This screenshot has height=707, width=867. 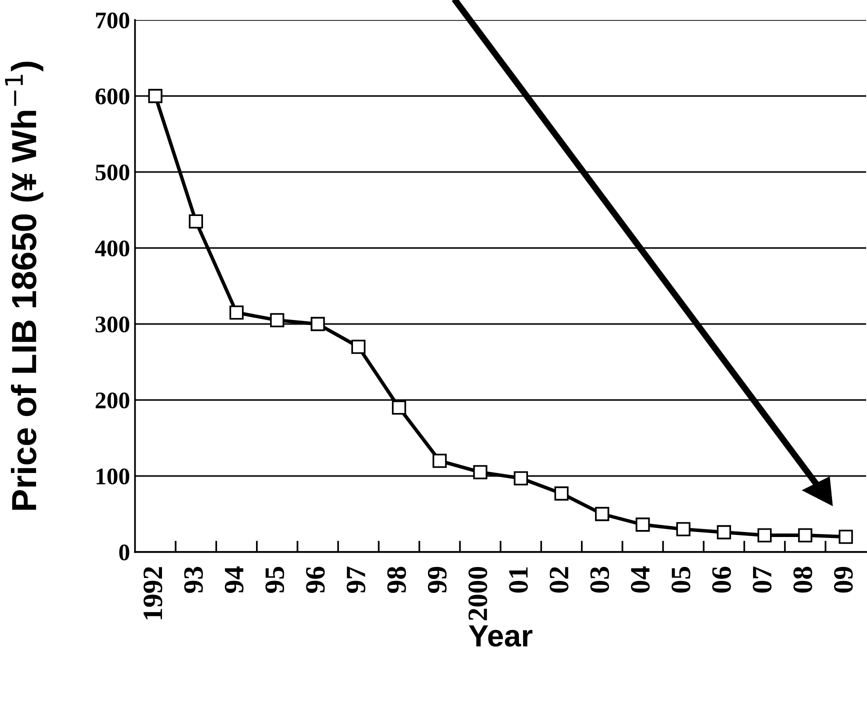 What do you see at coordinates (721, 579) in the screenshot?
I see `x-tick-label: 06` at bounding box center [721, 579].